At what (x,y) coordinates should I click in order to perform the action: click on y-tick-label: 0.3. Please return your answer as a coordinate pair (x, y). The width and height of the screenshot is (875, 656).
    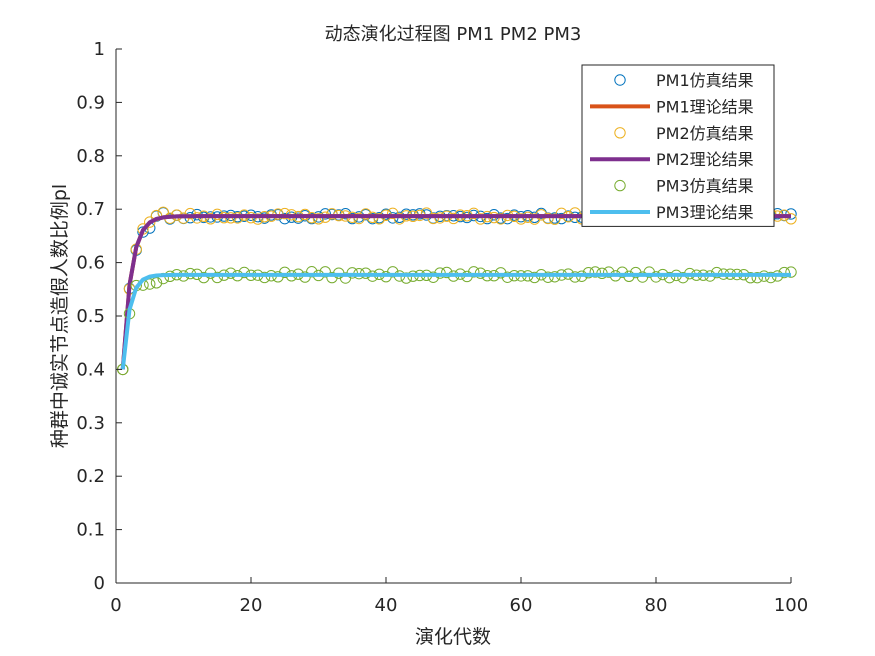
    Looking at the image, I should click on (90, 423).